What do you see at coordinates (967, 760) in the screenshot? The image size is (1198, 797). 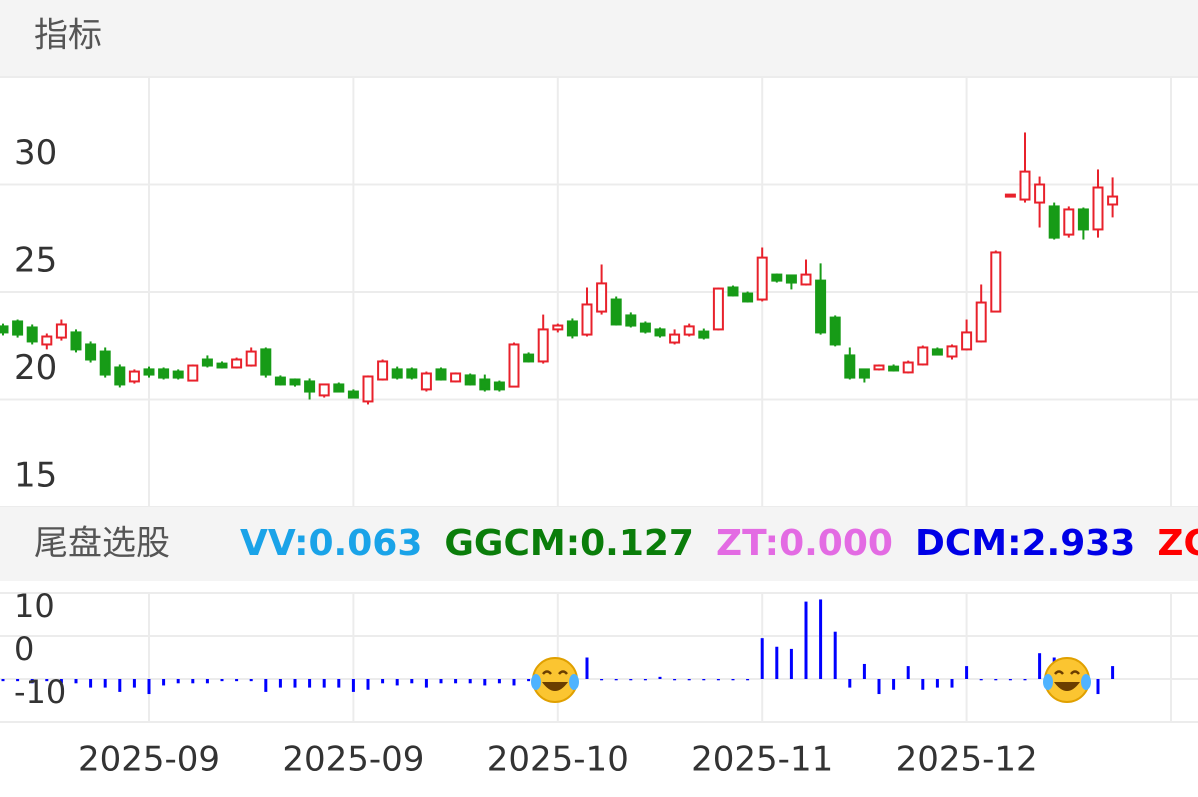 I see `x-tick-label: 2025-12` at bounding box center [967, 760].